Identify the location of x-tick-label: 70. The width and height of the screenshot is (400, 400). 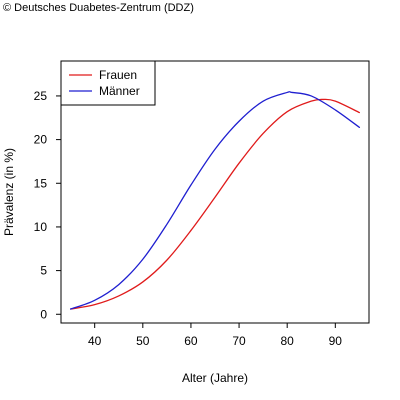
(239, 341).